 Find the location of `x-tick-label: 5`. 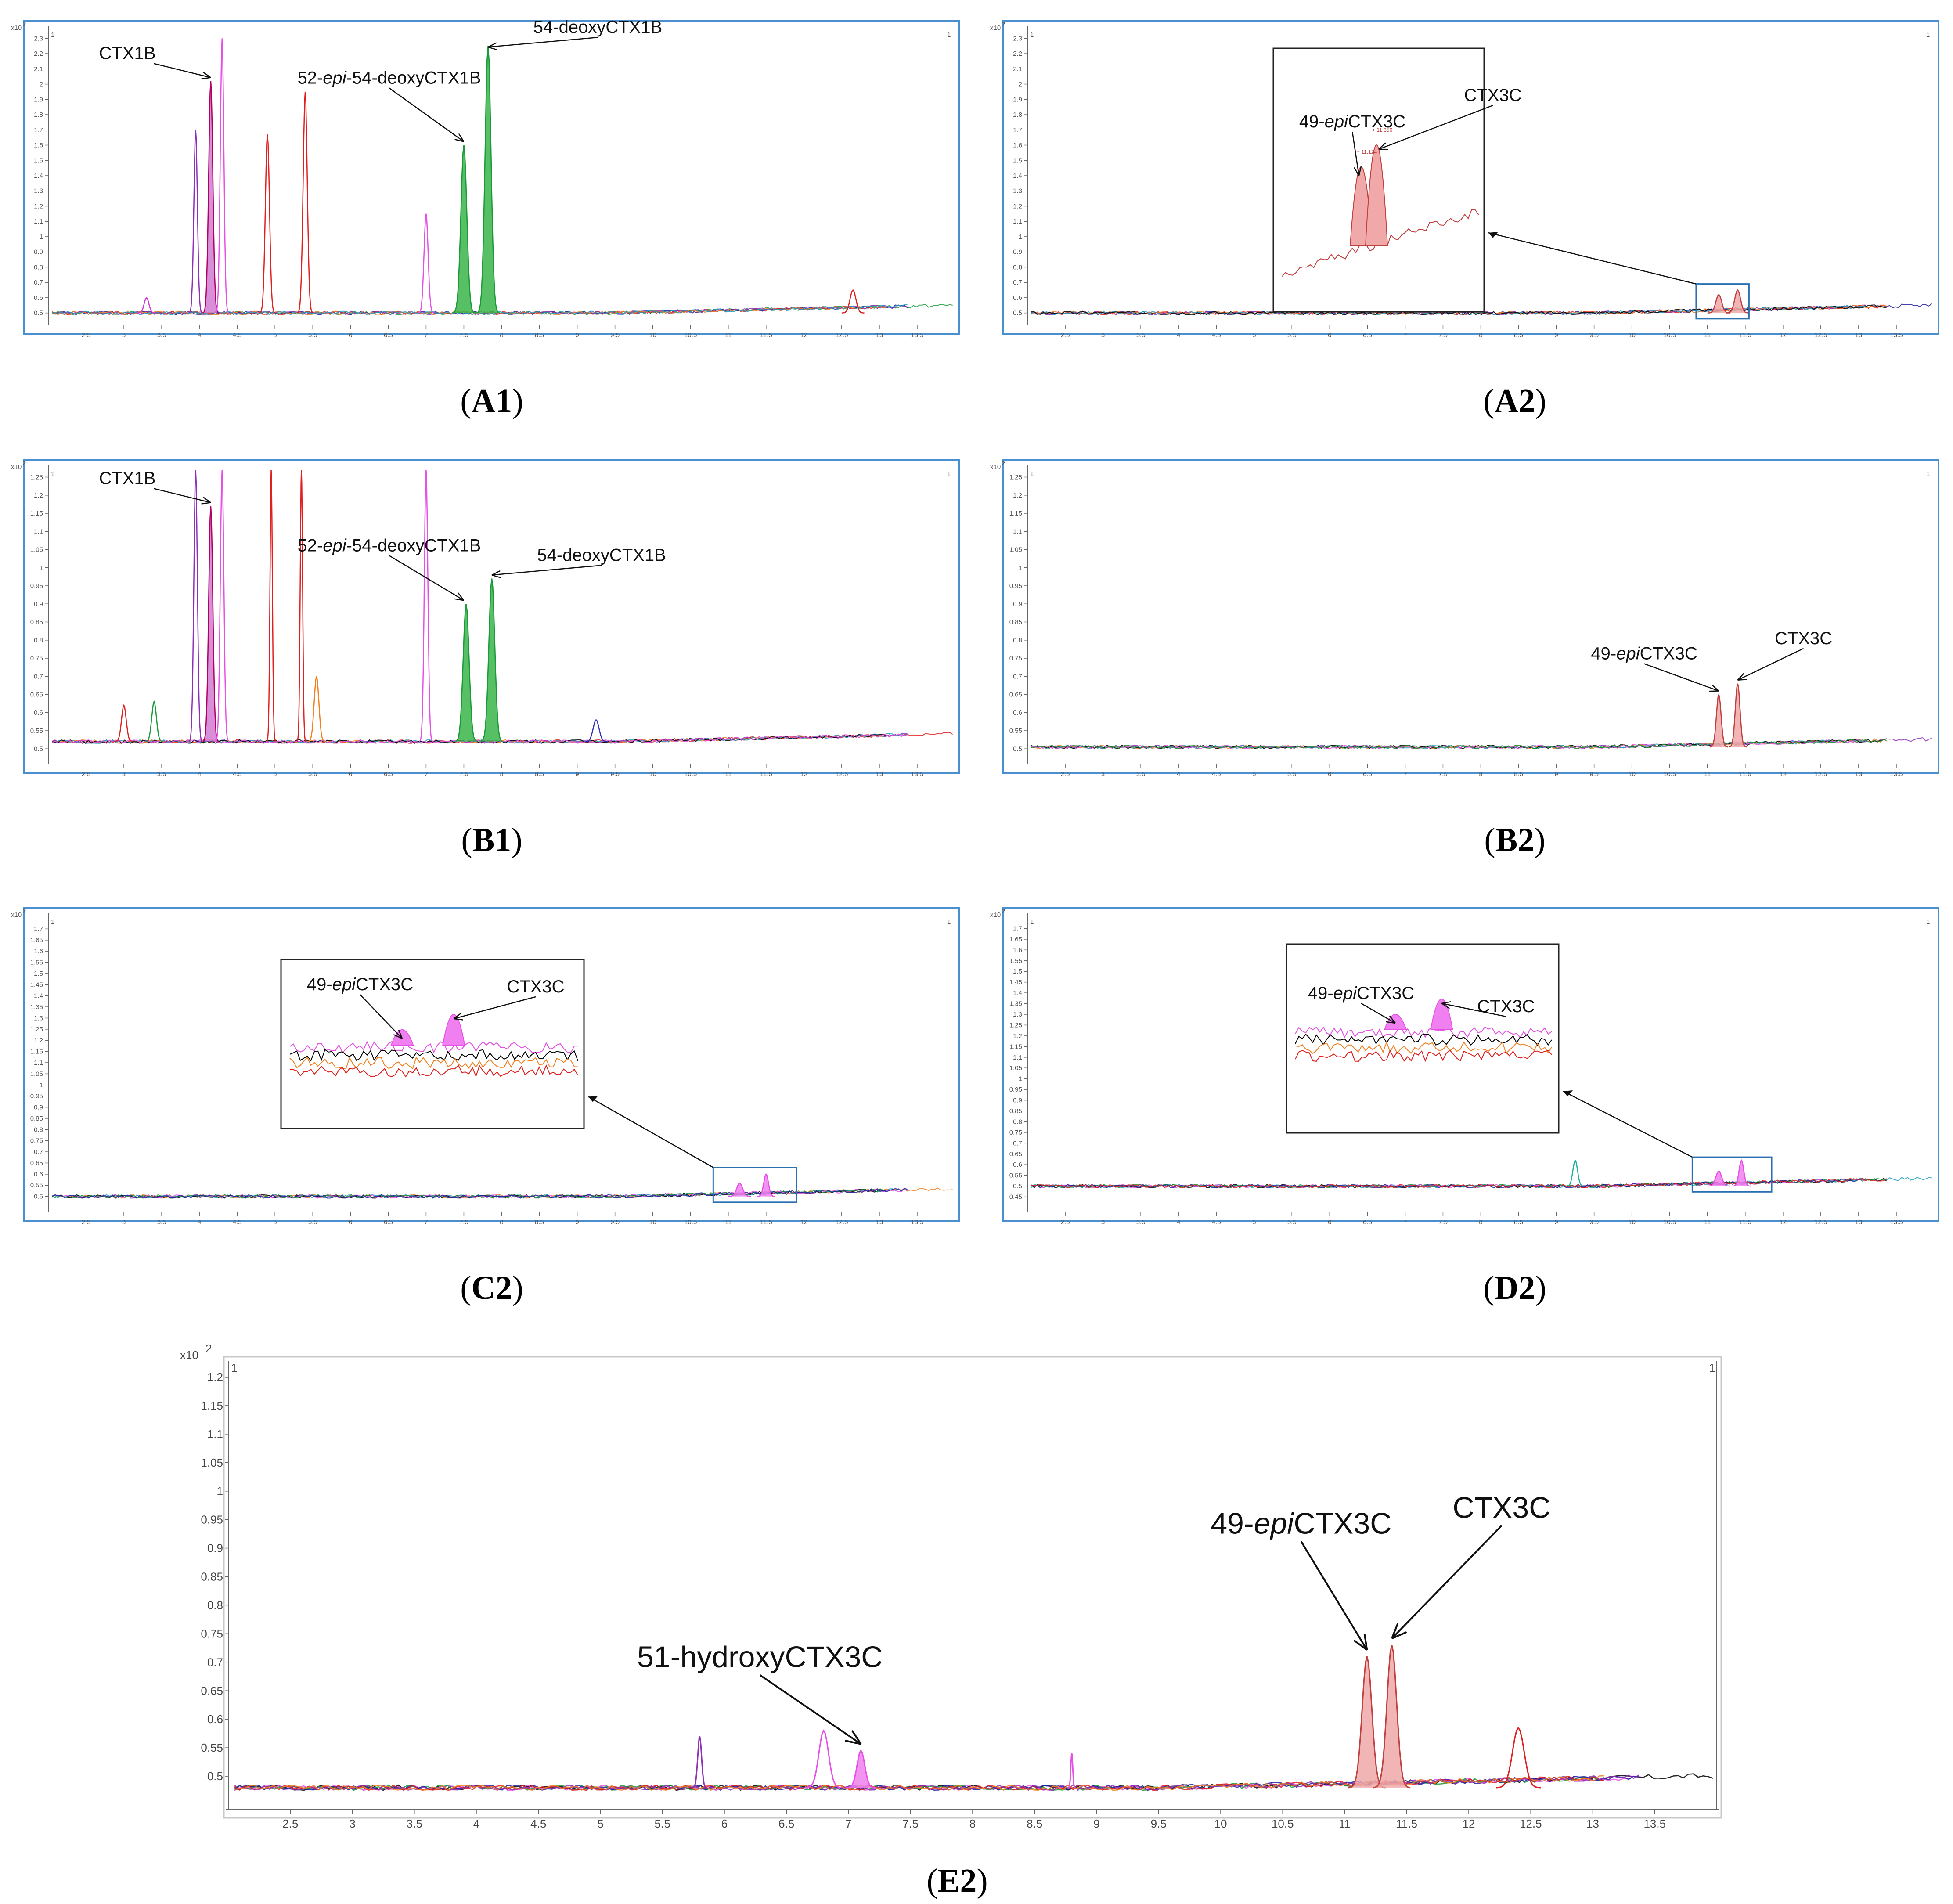

x-tick-label: 5 is located at coordinates (1254, 774).